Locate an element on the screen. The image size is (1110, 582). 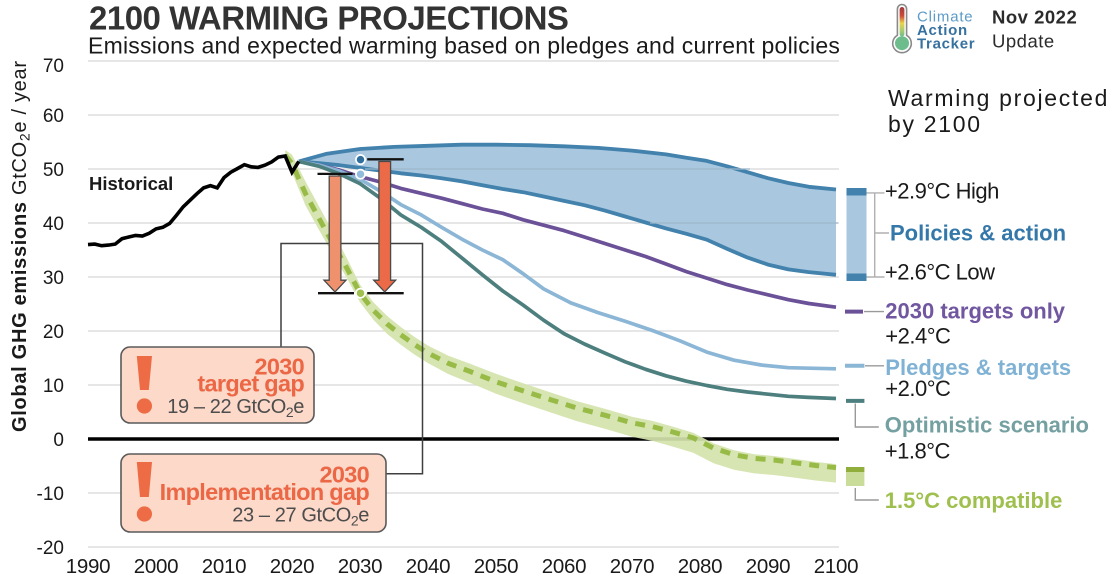
svg-text: 40 is located at coordinates (53, 224).